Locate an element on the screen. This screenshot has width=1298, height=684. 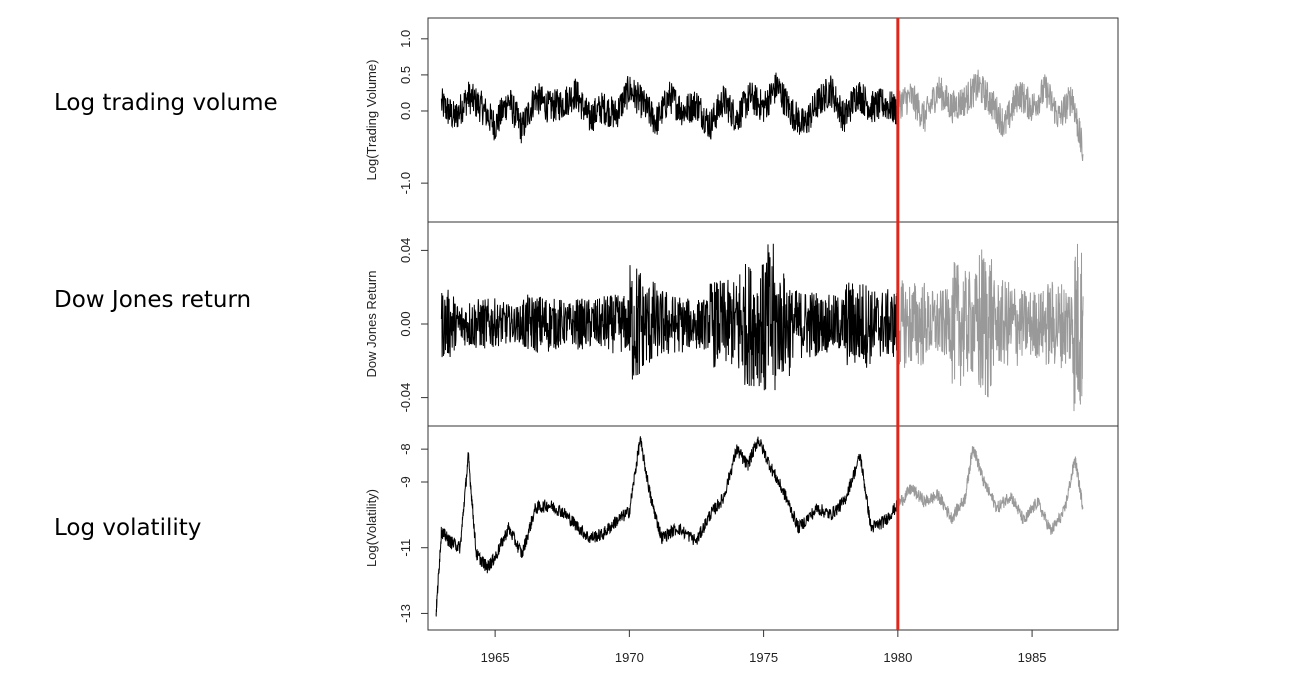
series-line-1-before is located at coordinates (669, 317).